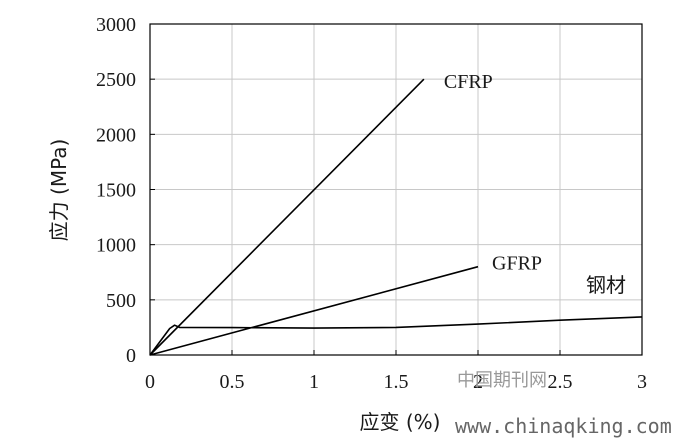 The height and width of the screenshot is (440, 683). What do you see at coordinates (121, 301) in the screenshot?
I see `y-tick-label: 500` at bounding box center [121, 301].